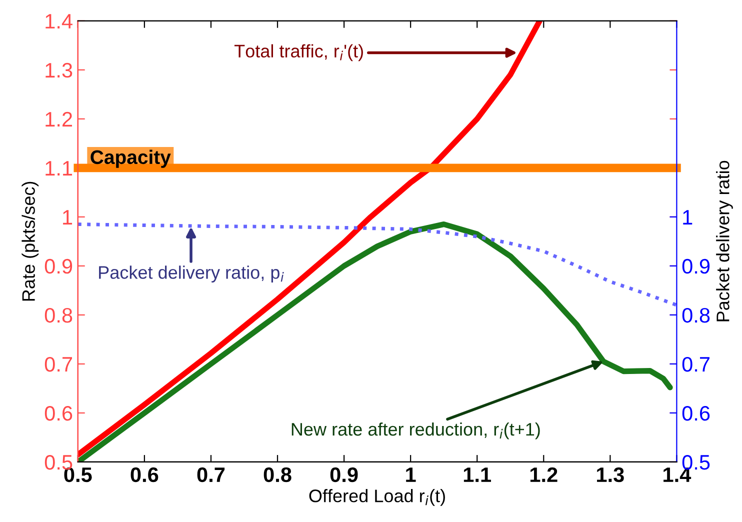 The image size is (742, 522). What do you see at coordinates (59, 119) in the screenshot?
I see `y-tick-label: 1.2` at bounding box center [59, 119].